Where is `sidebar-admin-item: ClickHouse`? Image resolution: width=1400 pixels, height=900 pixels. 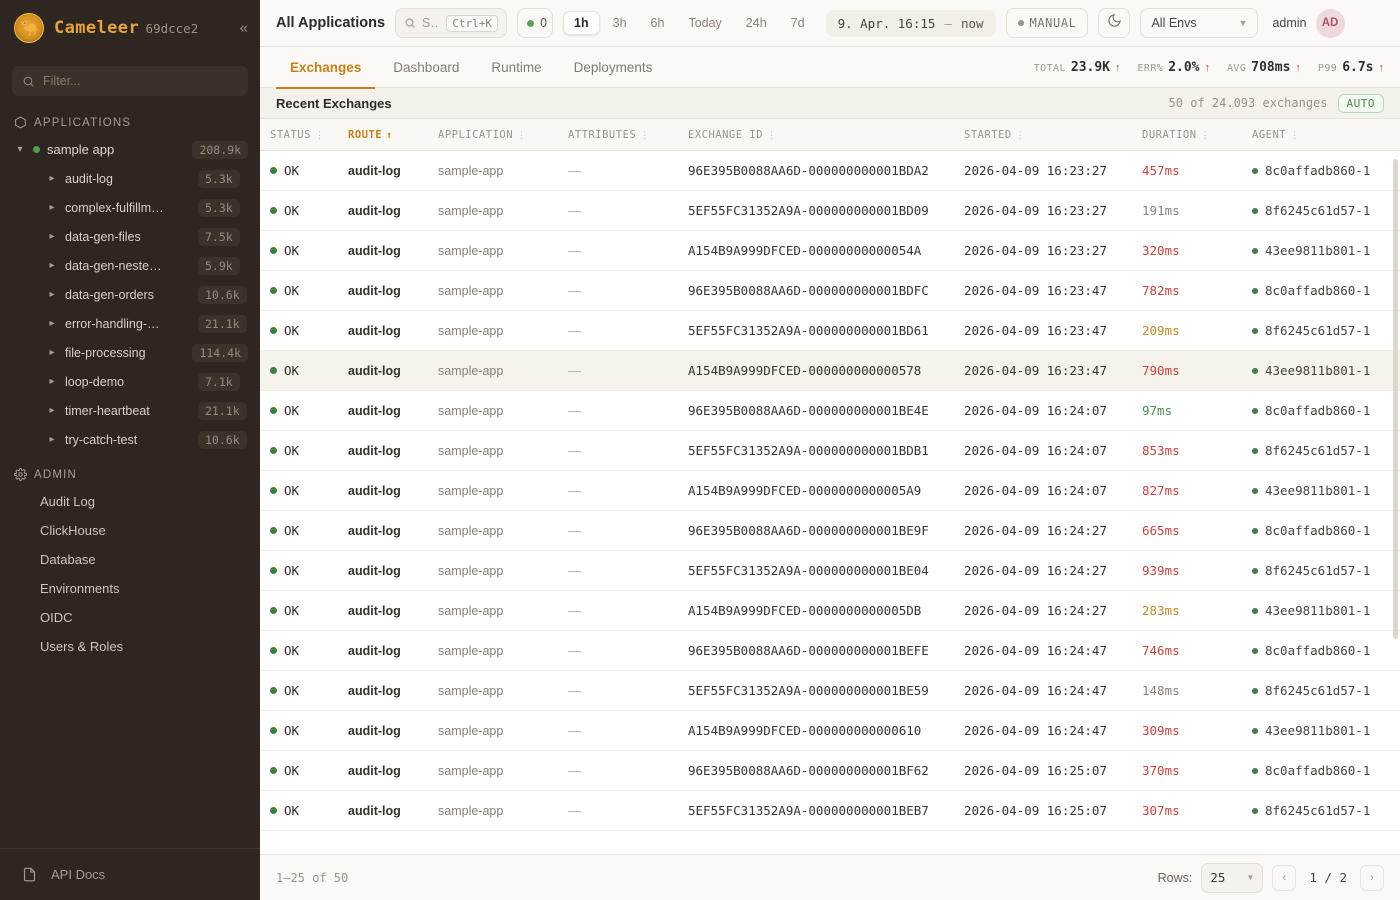
sidebar-admin-item: ClickHouse is located at coordinates (130, 530).